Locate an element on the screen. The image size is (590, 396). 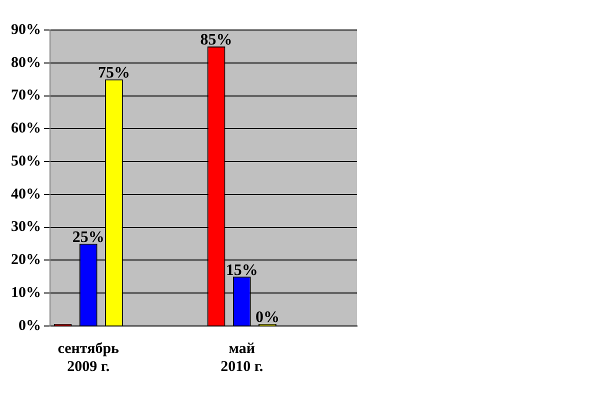
y-tick-label: 40% is located at coordinates (26, 194).